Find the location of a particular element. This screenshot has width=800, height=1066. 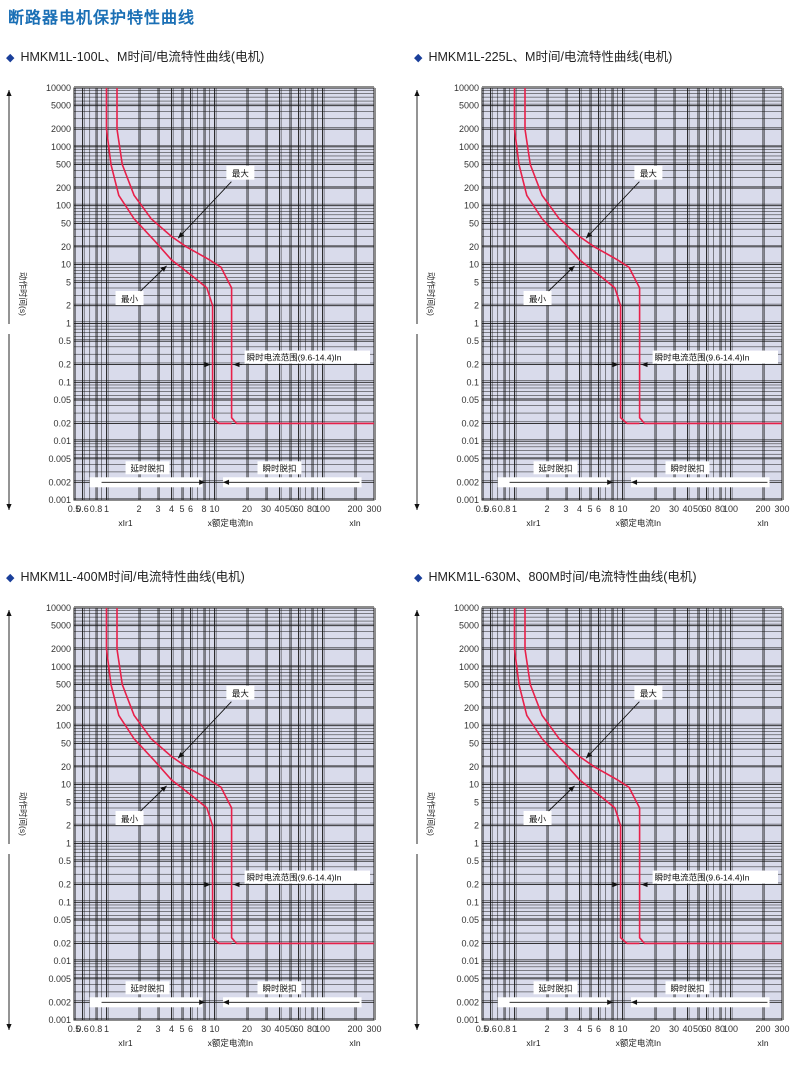

x-axis-label-right: xIn is located at coordinates (763, 1043).